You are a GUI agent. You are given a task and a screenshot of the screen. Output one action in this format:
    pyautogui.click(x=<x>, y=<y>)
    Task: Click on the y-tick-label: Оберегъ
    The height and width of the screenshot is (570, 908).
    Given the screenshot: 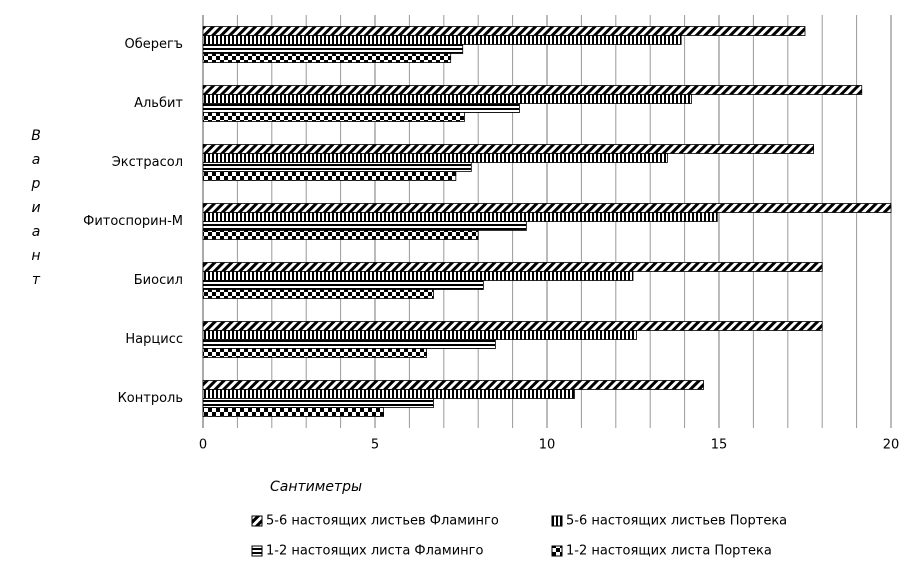 What is the action you would take?
    pyautogui.click(x=153, y=44)
    